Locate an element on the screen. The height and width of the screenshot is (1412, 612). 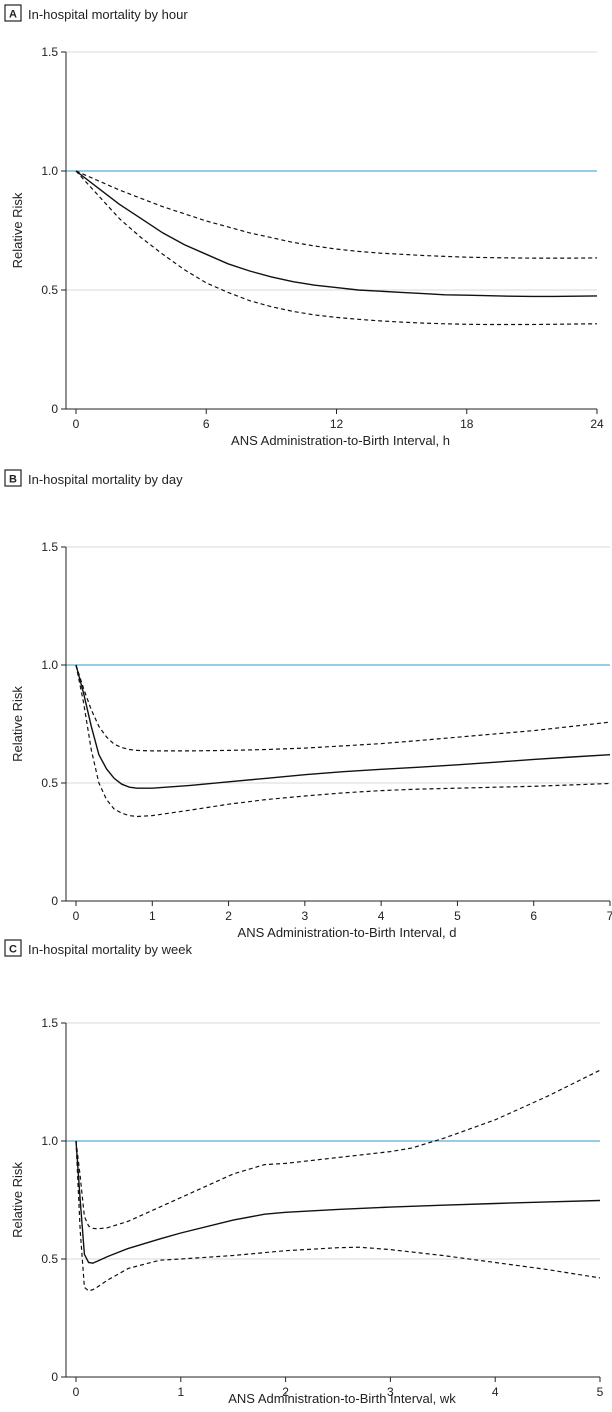
panel-title: In-hospital mortality by week is located at coordinates (110, 949).